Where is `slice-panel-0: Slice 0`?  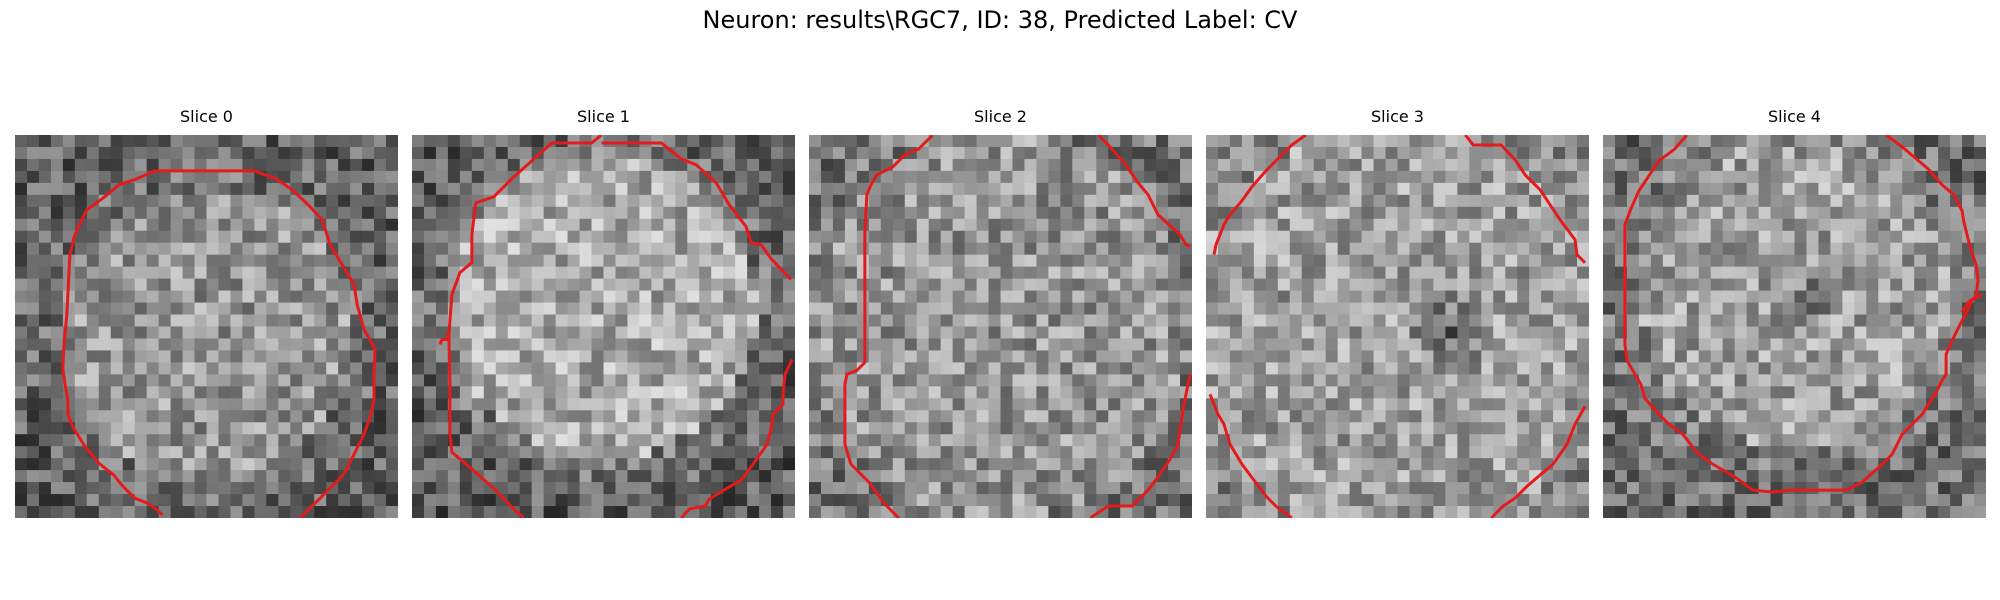 slice-panel-0: Slice 0 is located at coordinates (206, 313).